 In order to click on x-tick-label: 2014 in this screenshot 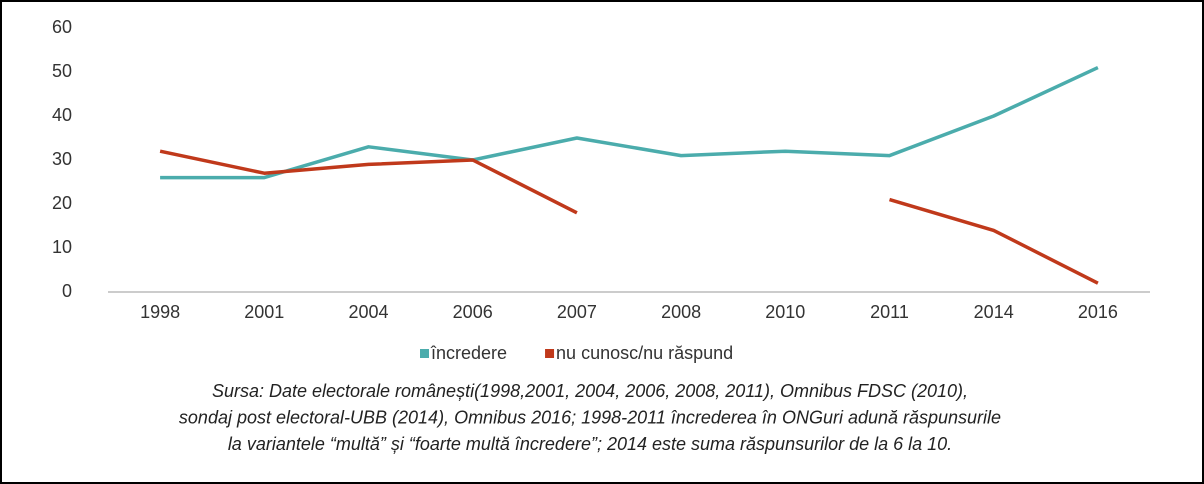, I will do `click(994, 312)`.